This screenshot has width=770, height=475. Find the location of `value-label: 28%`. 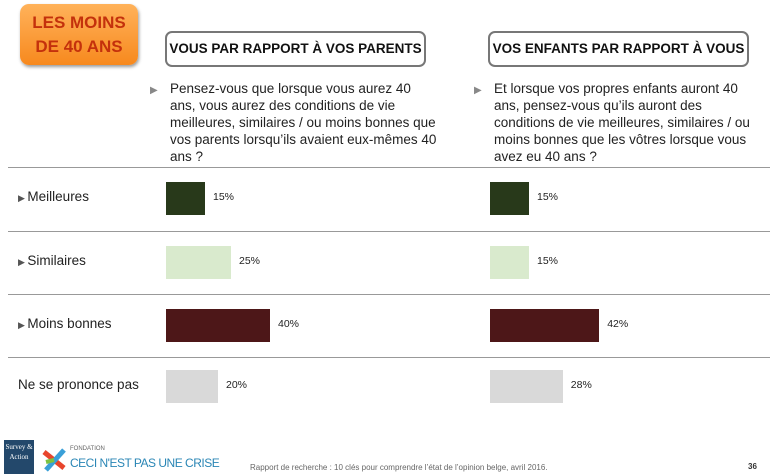

value-label: 28% is located at coordinates (581, 385).